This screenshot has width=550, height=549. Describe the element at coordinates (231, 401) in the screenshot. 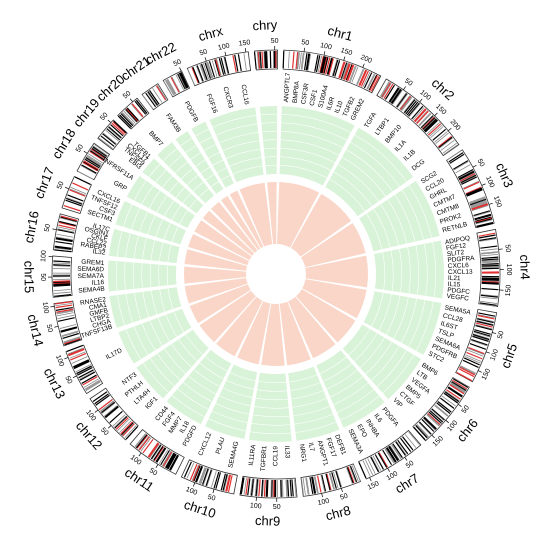

I see `outer-track` at that location.